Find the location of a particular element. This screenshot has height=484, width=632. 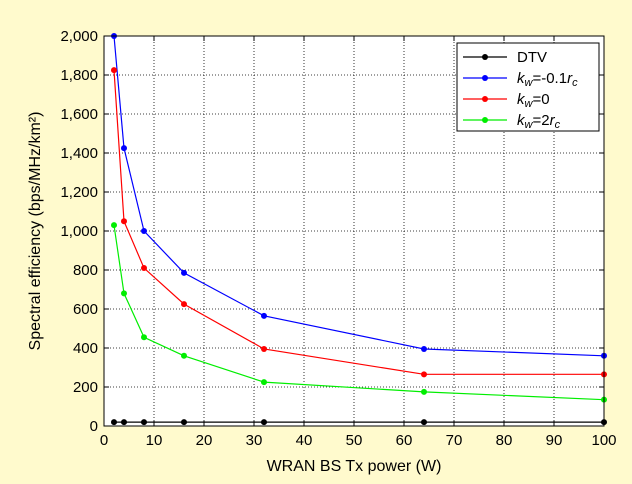

x-tick-label: 60 is located at coordinates (404, 440).